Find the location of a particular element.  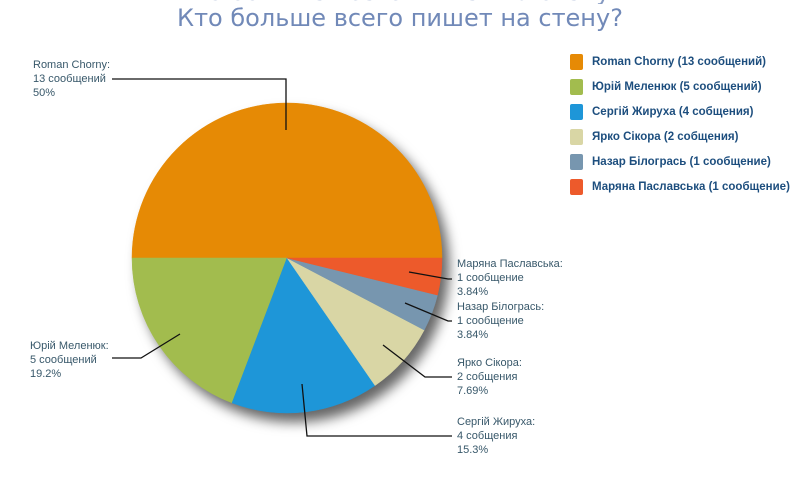

legend-item: Ярко Сікора (2 собщения) is located at coordinates (680, 137).